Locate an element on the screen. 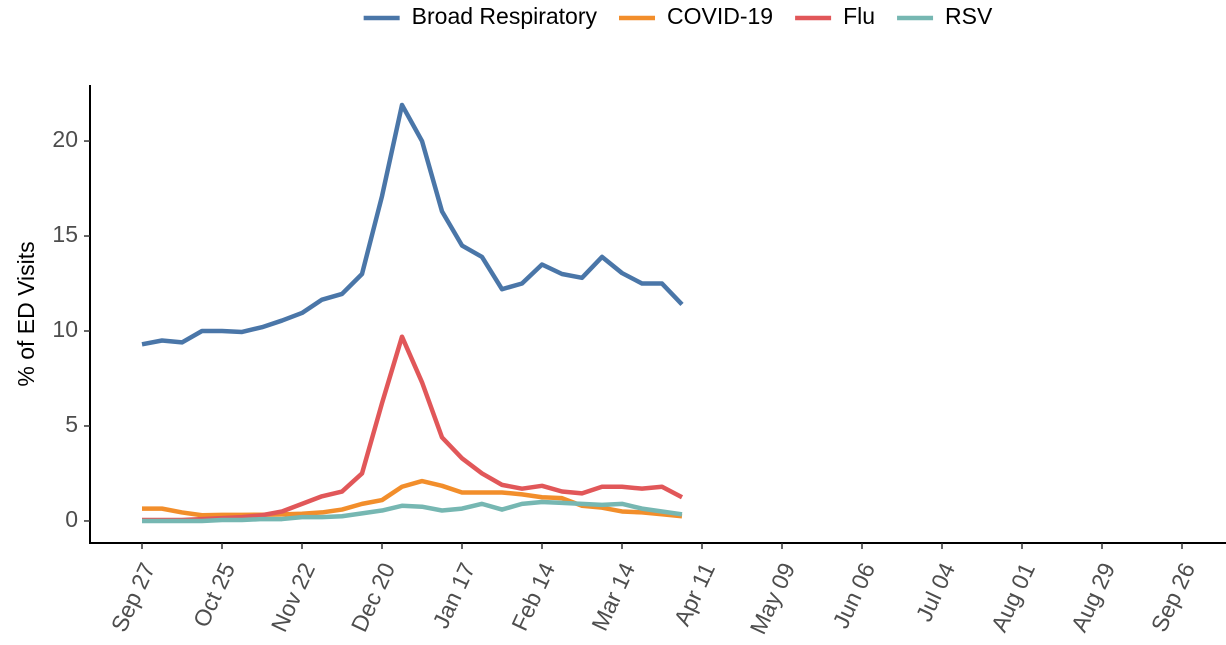 This screenshot has width=1226, height=645. x-tick-label: Apr 11 is located at coordinates (694, 594).